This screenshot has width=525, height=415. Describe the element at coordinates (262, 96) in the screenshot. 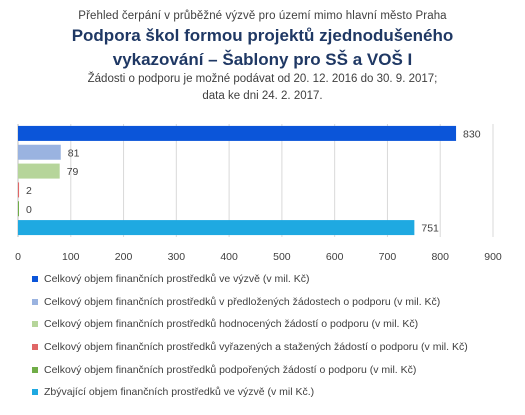

I see `chart-subtitle-line-2: data ke dni 24. 2. 2017.` at that location.